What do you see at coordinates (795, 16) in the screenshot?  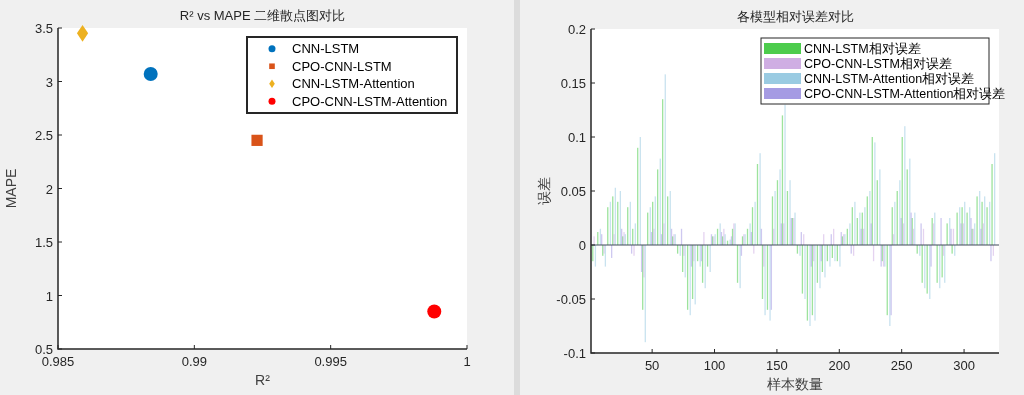 I see `chart-title: 各模型相对误差对比` at bounding box center [795, 16].